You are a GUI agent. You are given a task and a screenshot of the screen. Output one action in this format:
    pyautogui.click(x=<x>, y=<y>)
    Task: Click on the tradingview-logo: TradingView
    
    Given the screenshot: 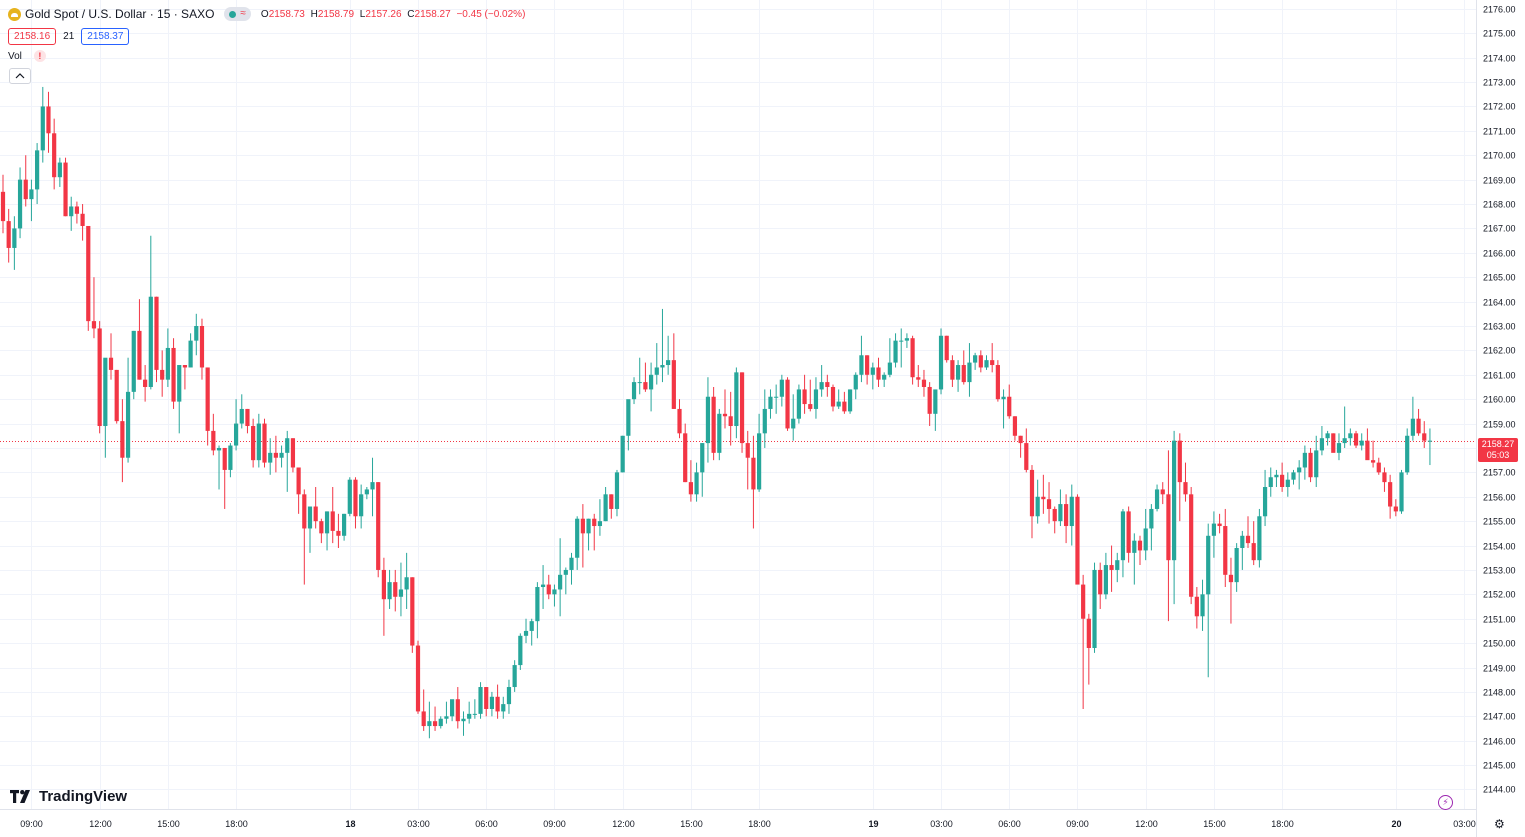 What is the action you would take?
    pyautogui.click(x=68, y=796)
    